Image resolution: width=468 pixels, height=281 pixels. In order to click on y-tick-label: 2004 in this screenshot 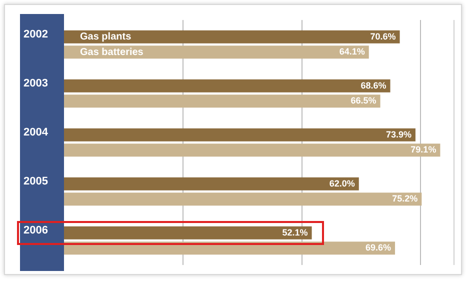, I will do `click(36, 132)`.